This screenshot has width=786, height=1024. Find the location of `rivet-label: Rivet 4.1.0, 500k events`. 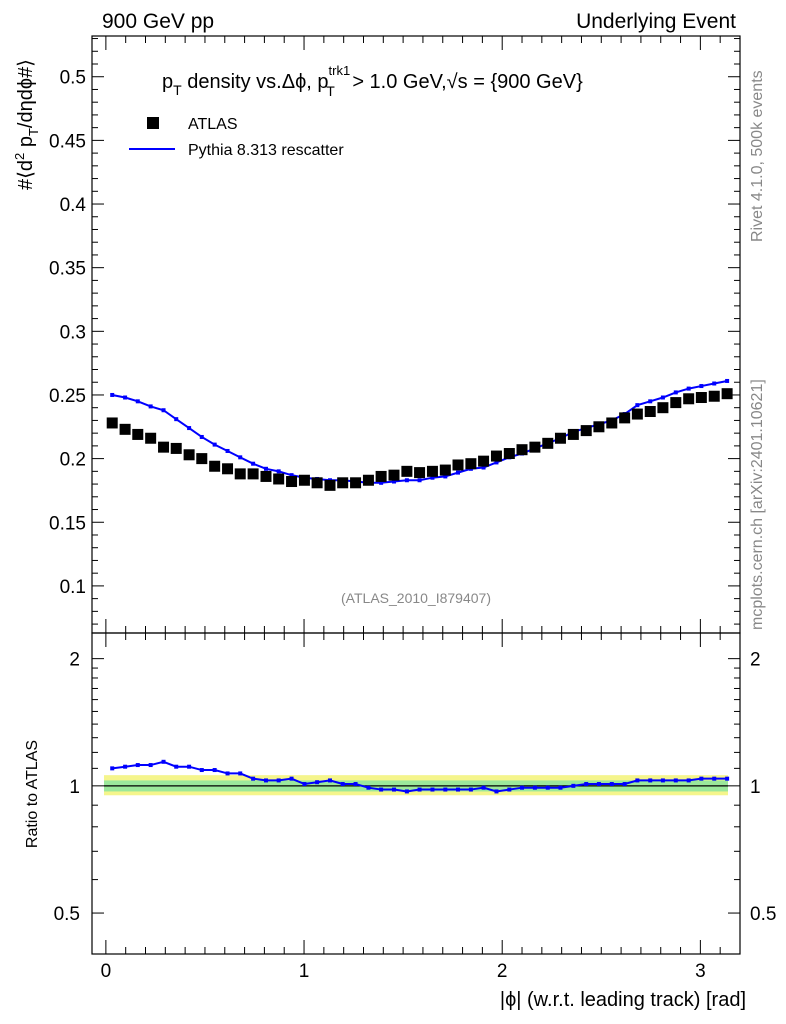

rivet-label: Rivet 4.1.0, 500k events is located at coordinates (757, 156).